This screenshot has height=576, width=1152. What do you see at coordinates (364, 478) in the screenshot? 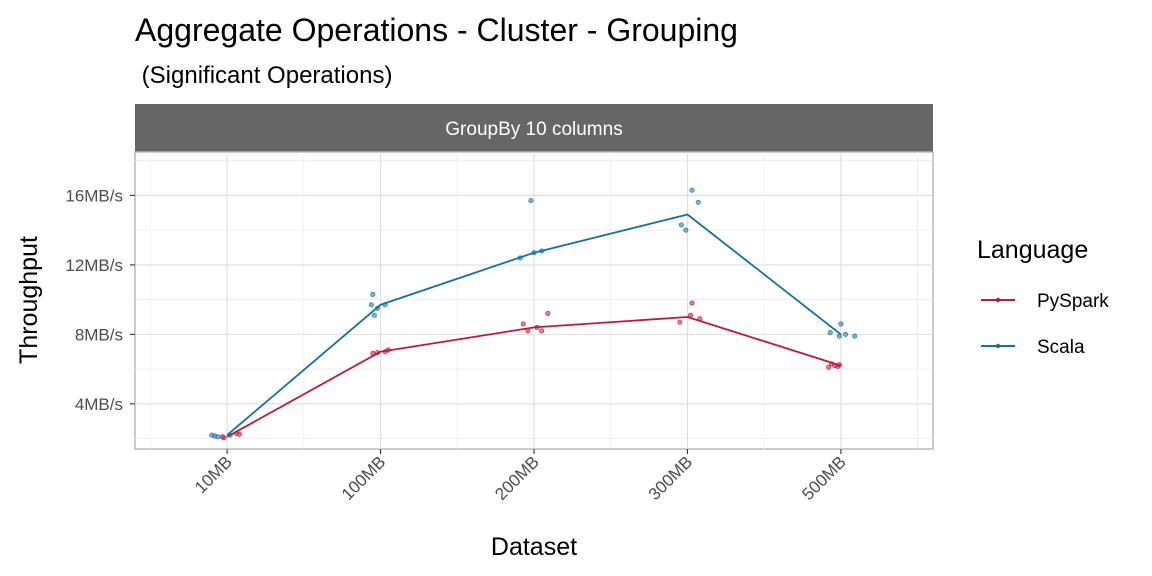
I see `x-tick-label: 100MB` at bounding box center [364, 478].